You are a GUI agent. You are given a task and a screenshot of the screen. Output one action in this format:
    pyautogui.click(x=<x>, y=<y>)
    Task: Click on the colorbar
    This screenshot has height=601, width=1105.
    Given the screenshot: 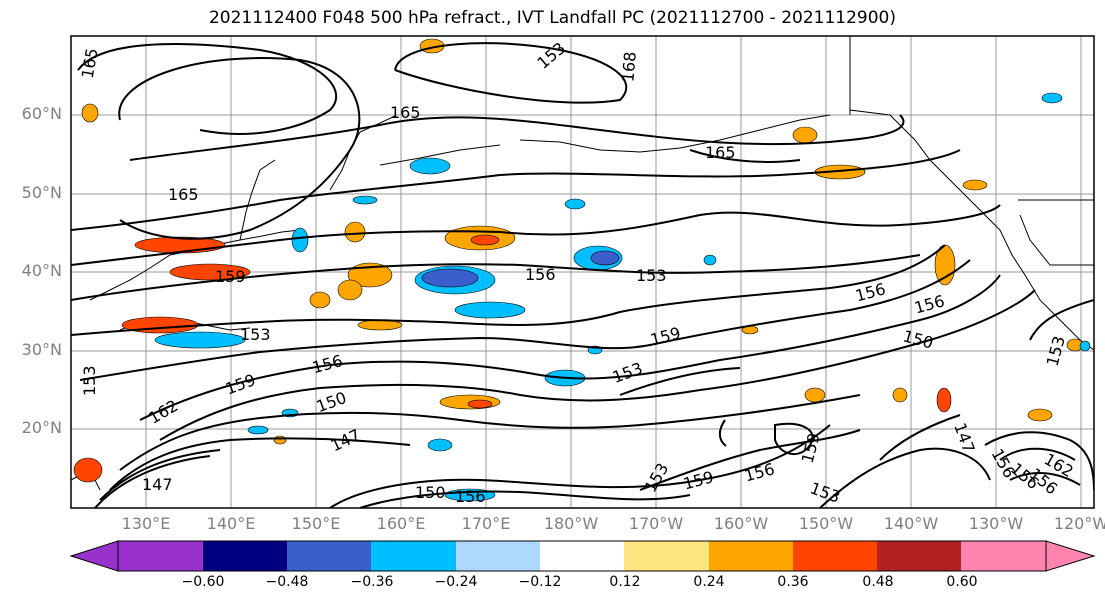 What is the action you would take?
    pyautogui.click(x=582, y=556)
    